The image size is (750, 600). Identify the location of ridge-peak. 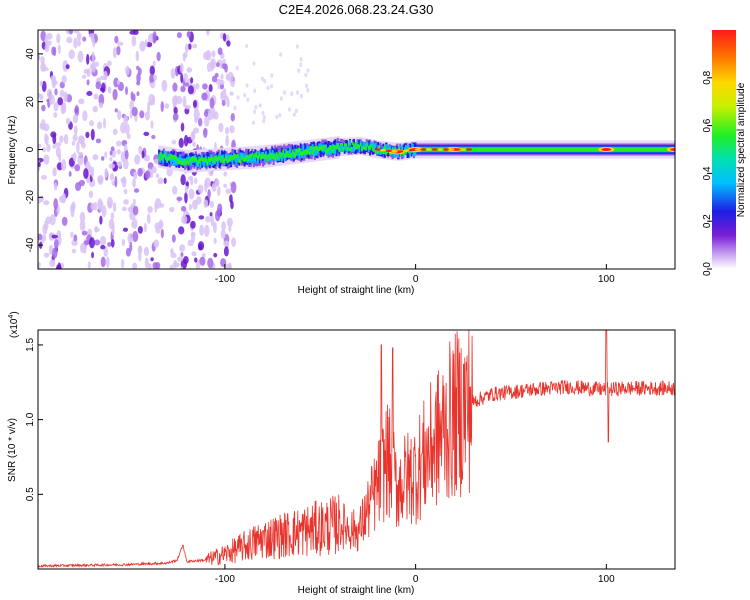
(451, 149).